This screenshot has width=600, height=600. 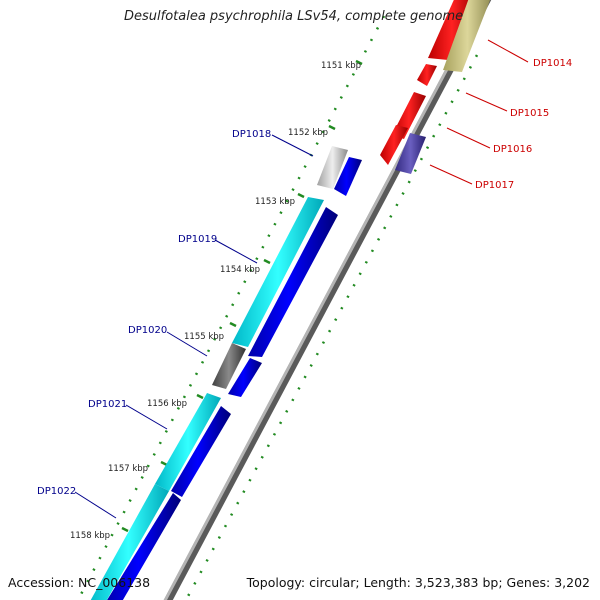 I want to click on gene-olive-block, so click(x=467, y=36).